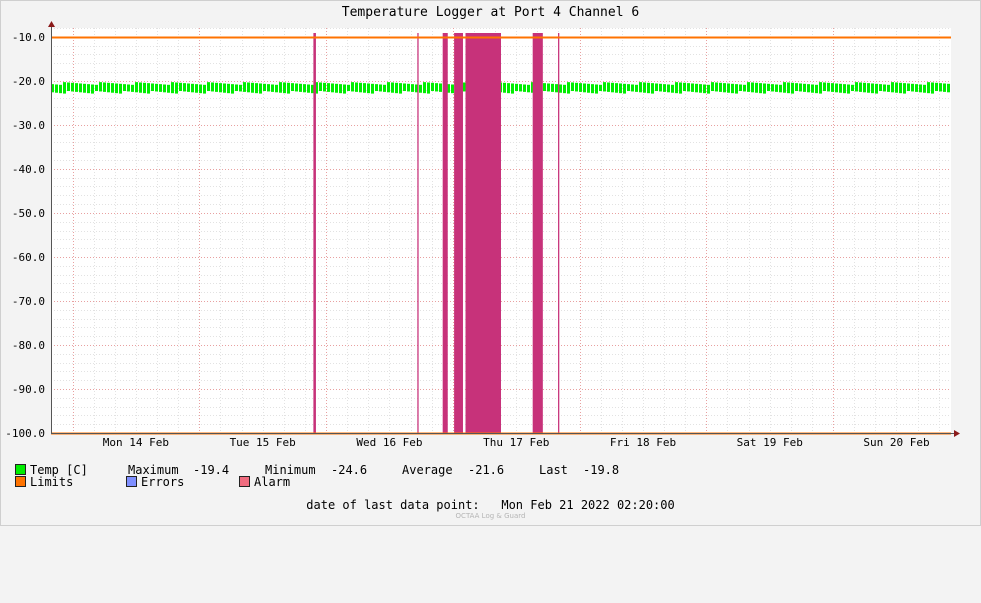  I want to click on legend-minimum-label: Minimum, so click(290, 470).